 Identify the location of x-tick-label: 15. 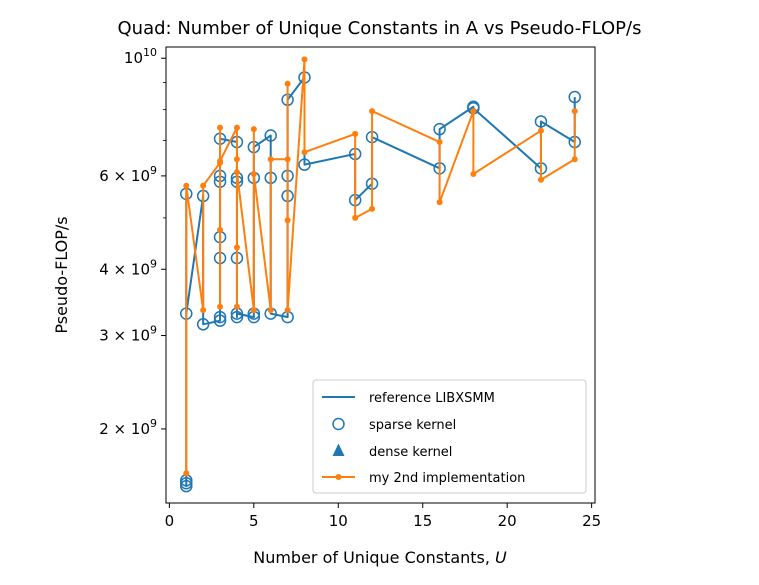
(422, 521).